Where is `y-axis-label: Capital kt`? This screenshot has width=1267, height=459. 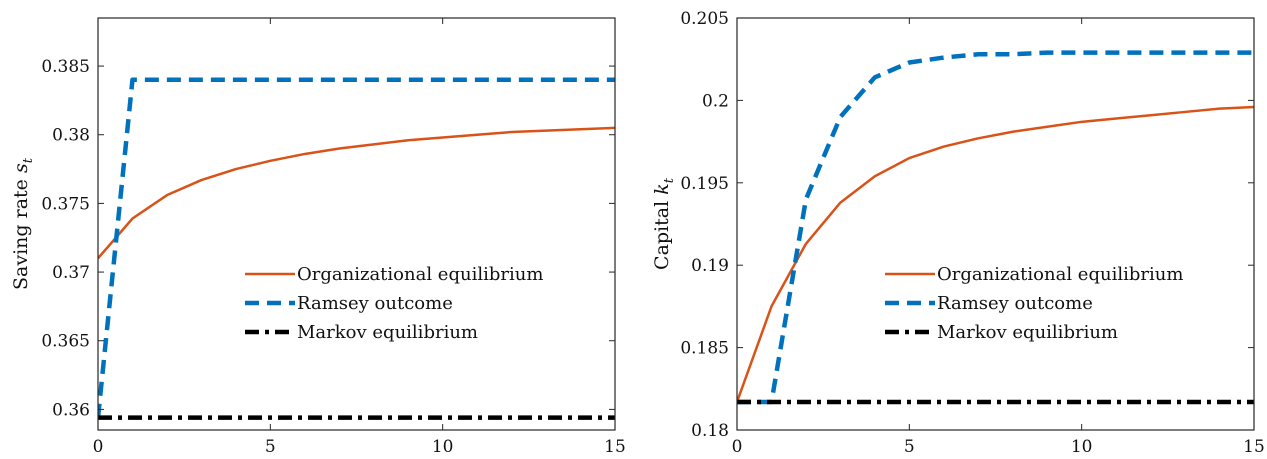 y-axis-label: Capital kt is located at coordinates (664, 223).